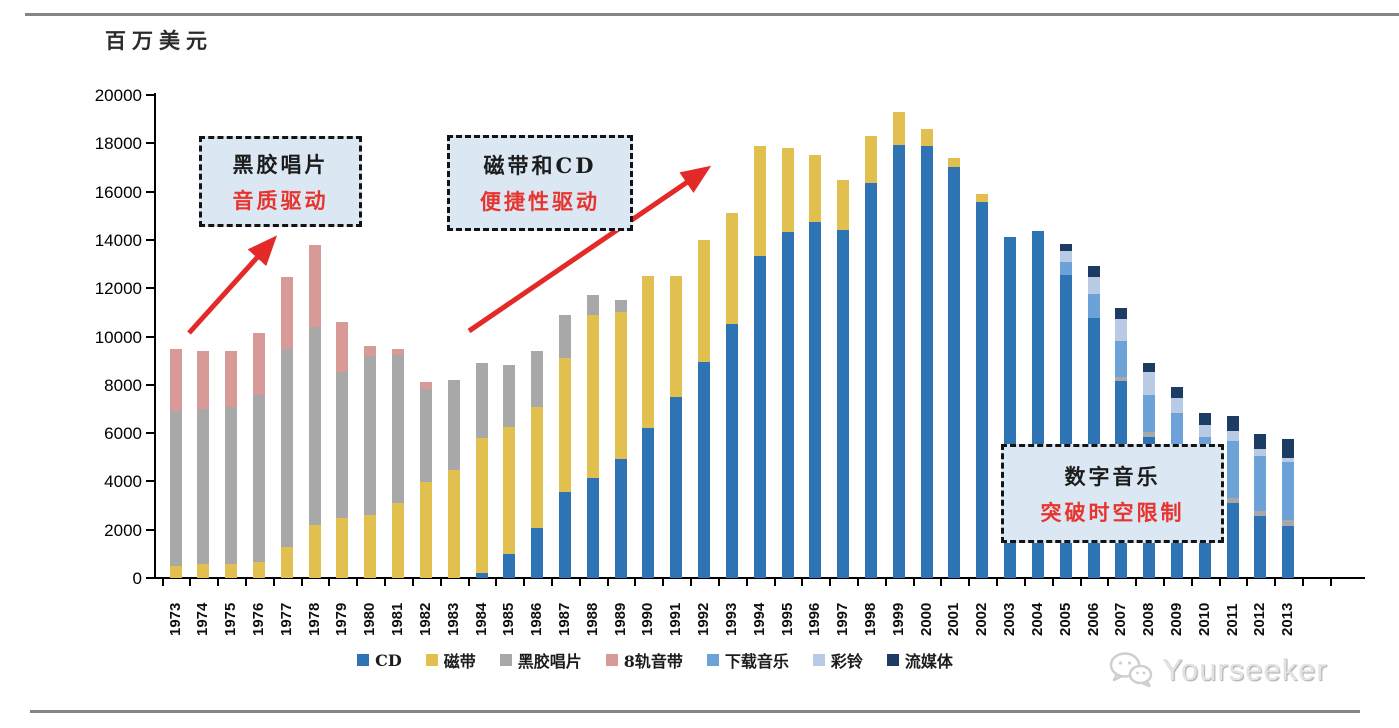 This screenshot has height=728, width=1399. Describe the element at coordinates (342, 548) in the screenshot. I see `bar-segment-1979-磁带` at that location.